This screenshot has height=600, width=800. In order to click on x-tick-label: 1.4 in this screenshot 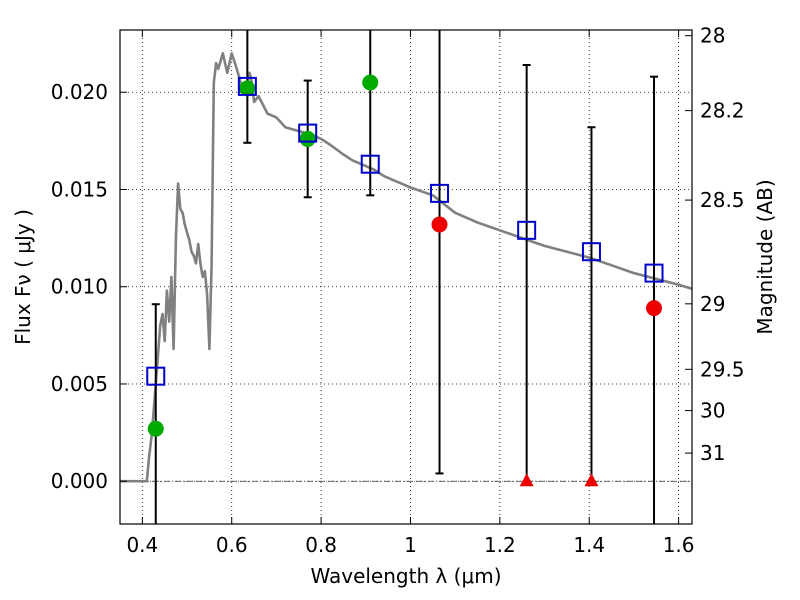, I will do `click(589, 545)`.